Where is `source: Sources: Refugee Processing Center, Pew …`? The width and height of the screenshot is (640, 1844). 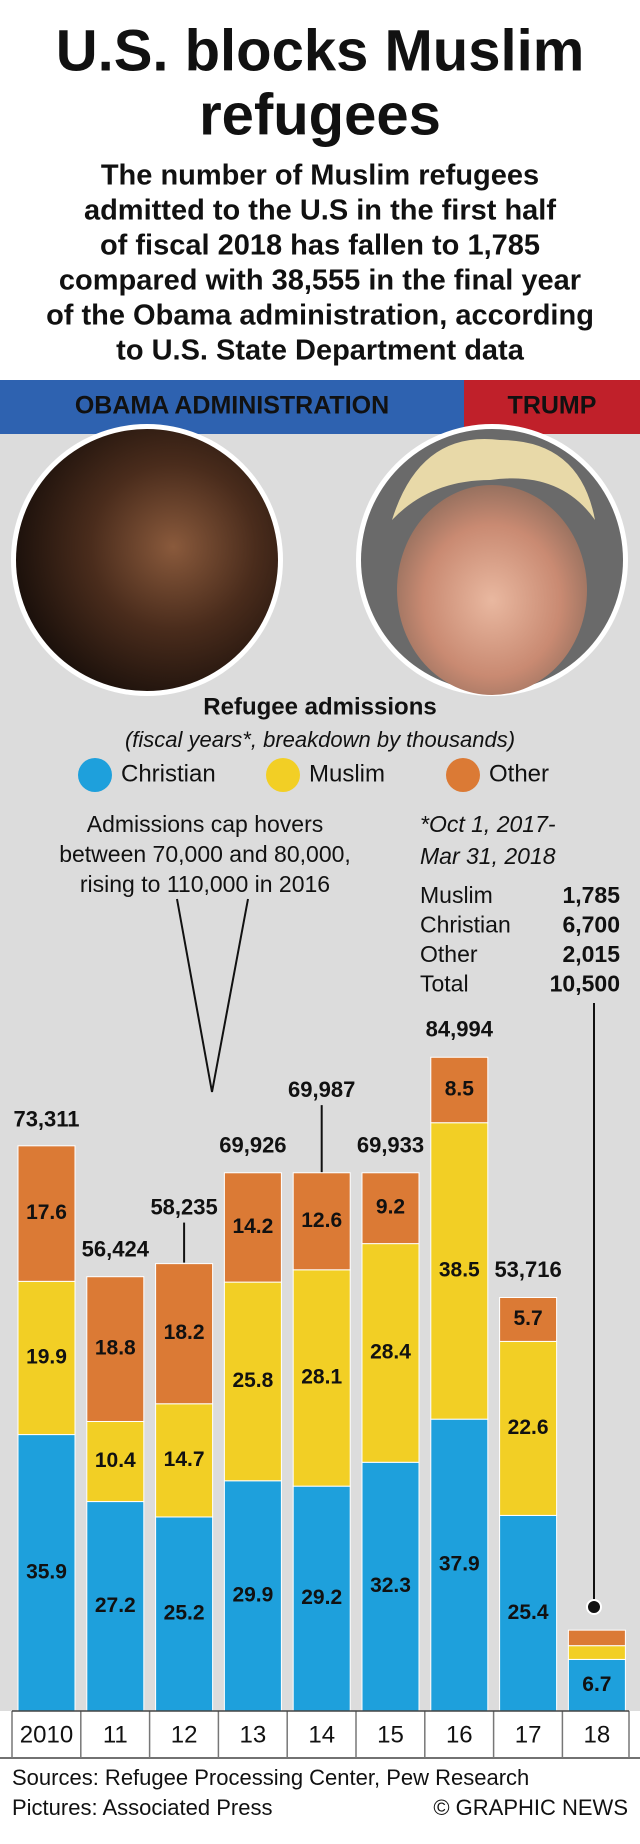
source: Sources: Refugee Processing Center, Pew … is located at coordinates (270, 1777).